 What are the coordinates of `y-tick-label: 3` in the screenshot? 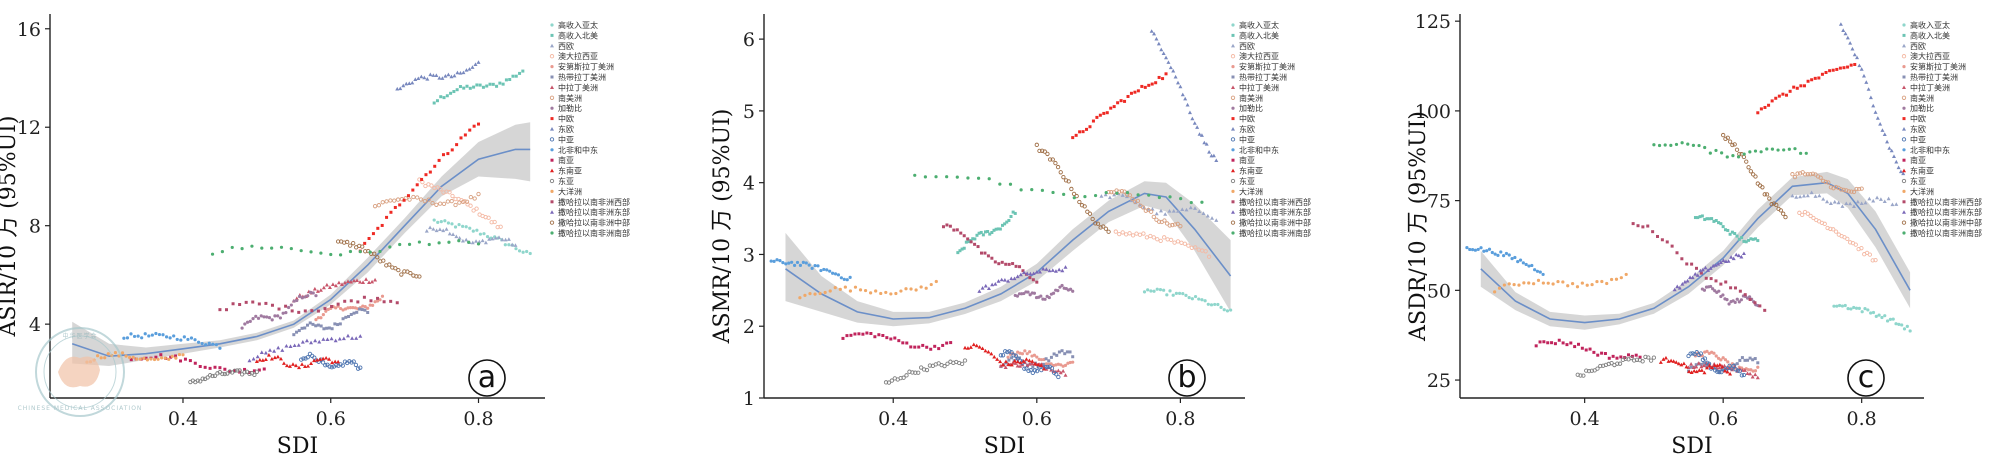 It's located at (749, 255).